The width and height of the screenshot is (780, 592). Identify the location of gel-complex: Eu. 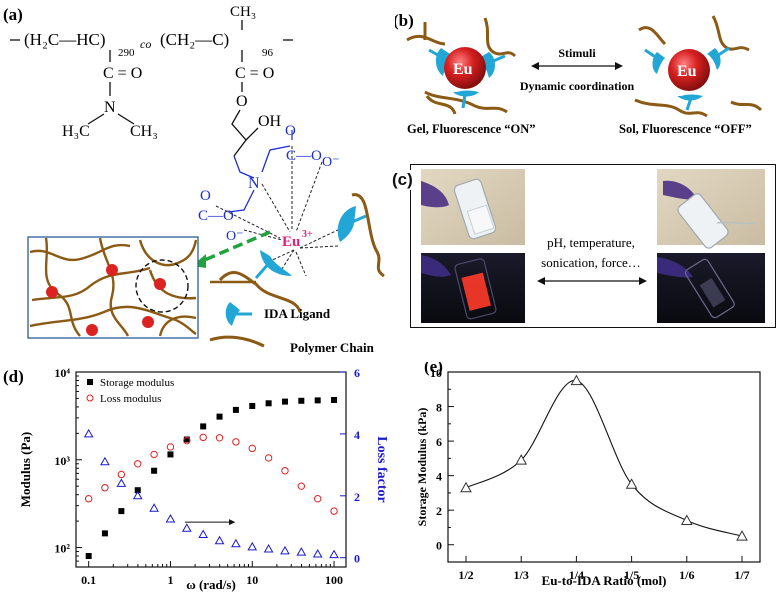
(461, 66).